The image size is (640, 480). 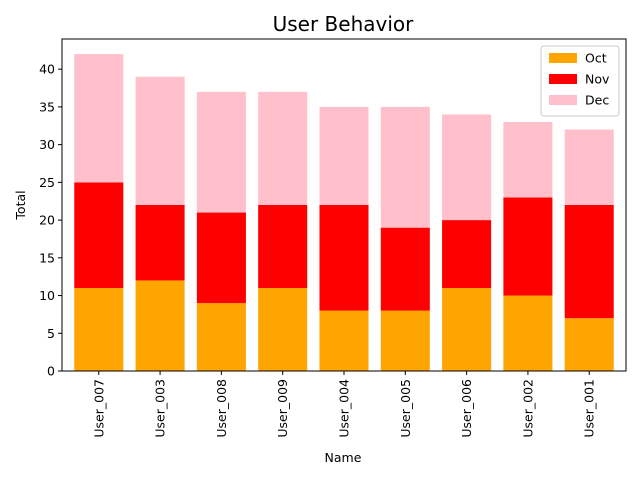 I want to click on chart-title: User Behavior, so click(x=344, y=24).